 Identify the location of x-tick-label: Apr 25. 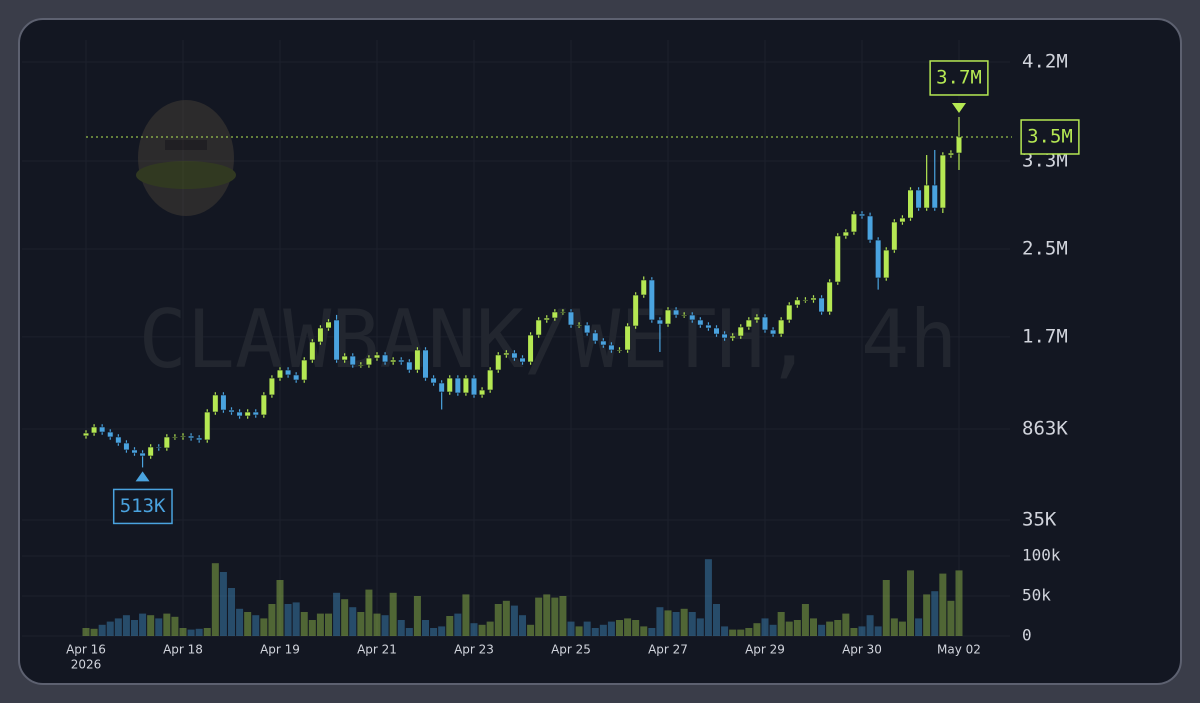
(571, 650).